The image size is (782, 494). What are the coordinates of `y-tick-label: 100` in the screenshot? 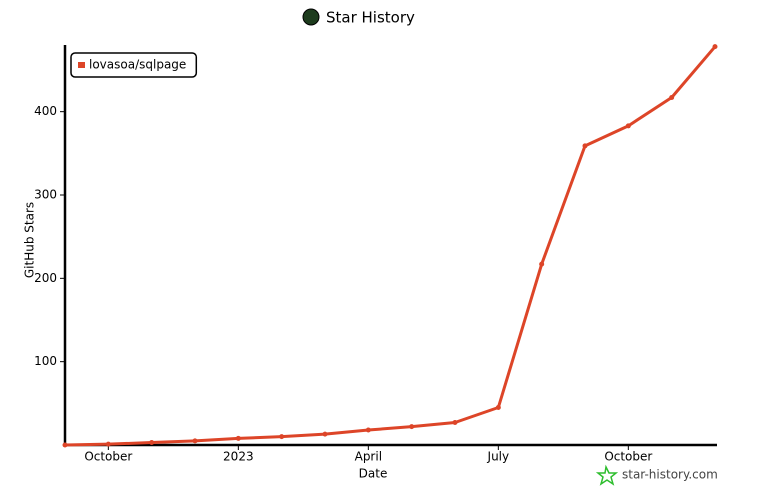 It's located at (45, 361).